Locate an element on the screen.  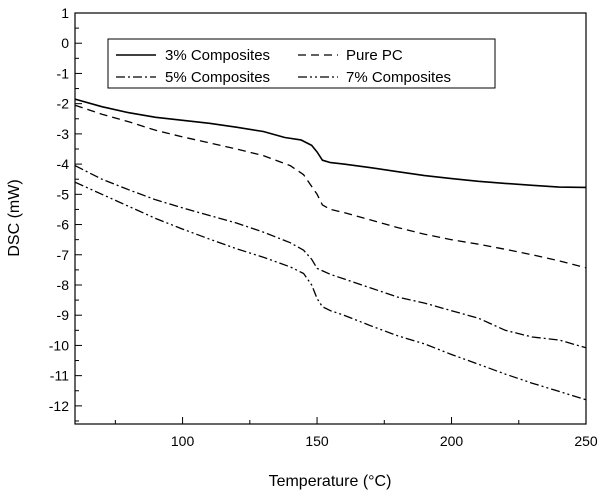
x-tick-label: 100 is located at coordinates (183, 441).